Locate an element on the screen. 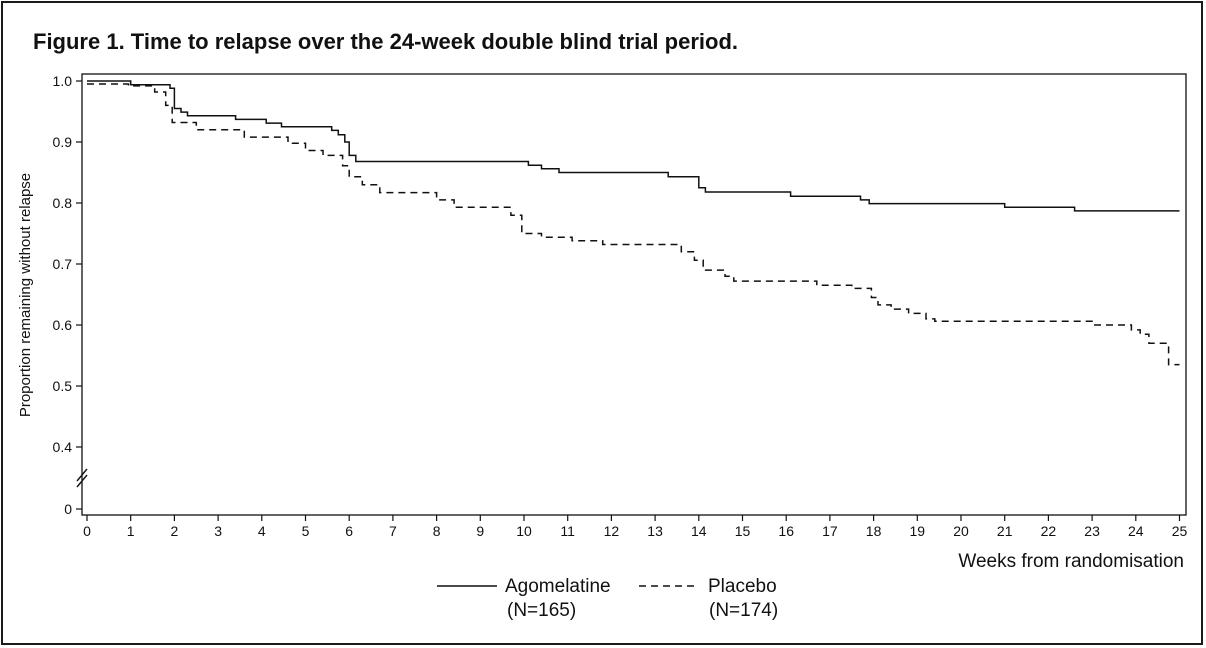 Image resolution: width=1206 pixels, height=648 pixels. x-tick-label: 5 is located at coordinates (306, 531).